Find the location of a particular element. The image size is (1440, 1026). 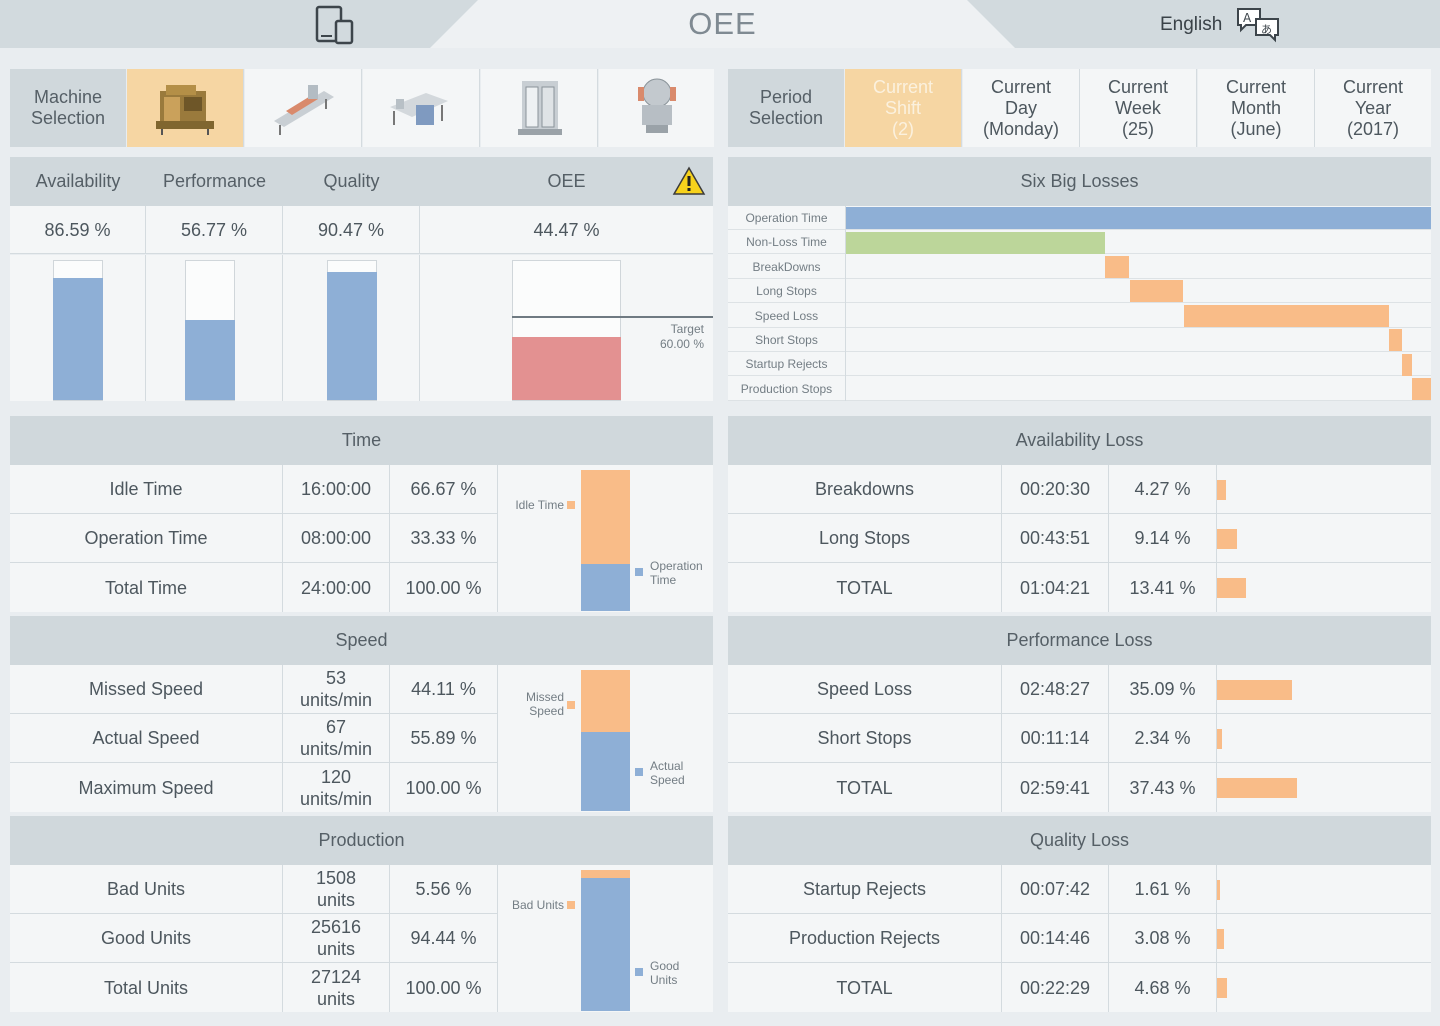

period-option-1: Current Shift (2) is located at coordinates (903, 108).